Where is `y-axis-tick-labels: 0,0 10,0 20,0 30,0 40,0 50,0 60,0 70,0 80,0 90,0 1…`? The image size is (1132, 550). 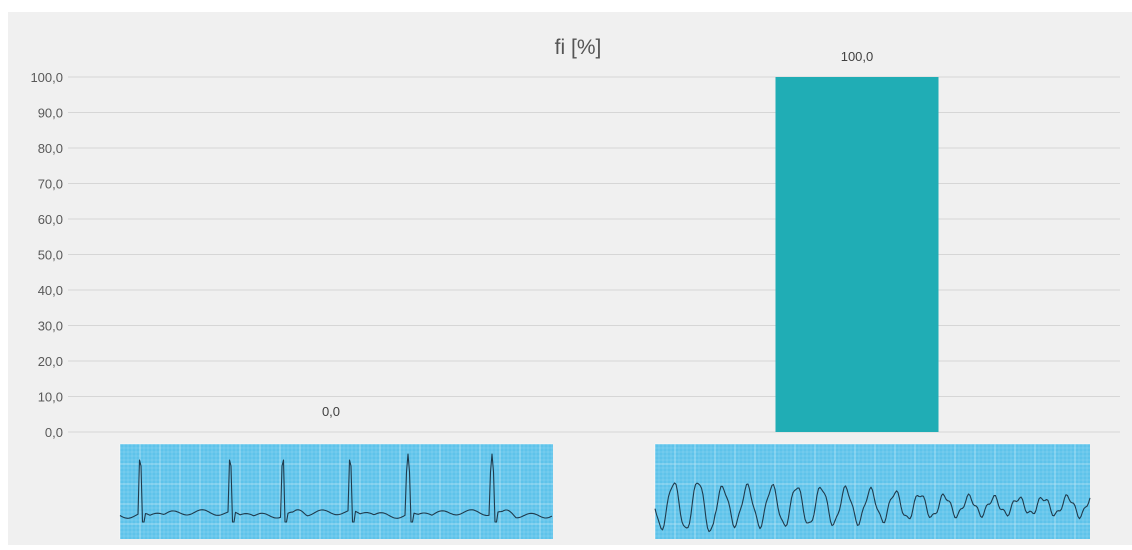
y-axis-tick-labels: 0,0 10,0 20,0 30,0 40,0 50,0 60,0 70,0 80,0 90,0 1… is located at coordinates (46, 255).